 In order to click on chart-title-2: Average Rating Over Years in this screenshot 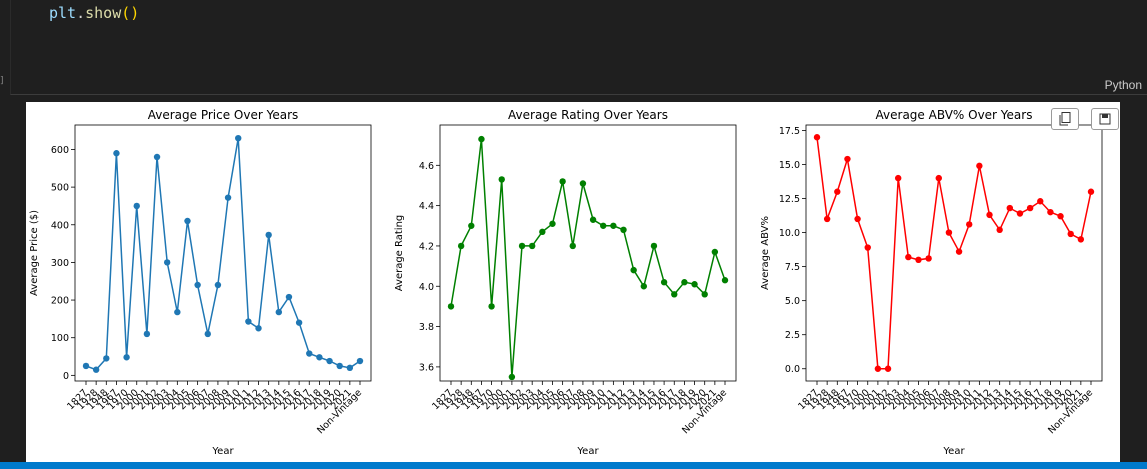, I will do `click(588, 115)`.